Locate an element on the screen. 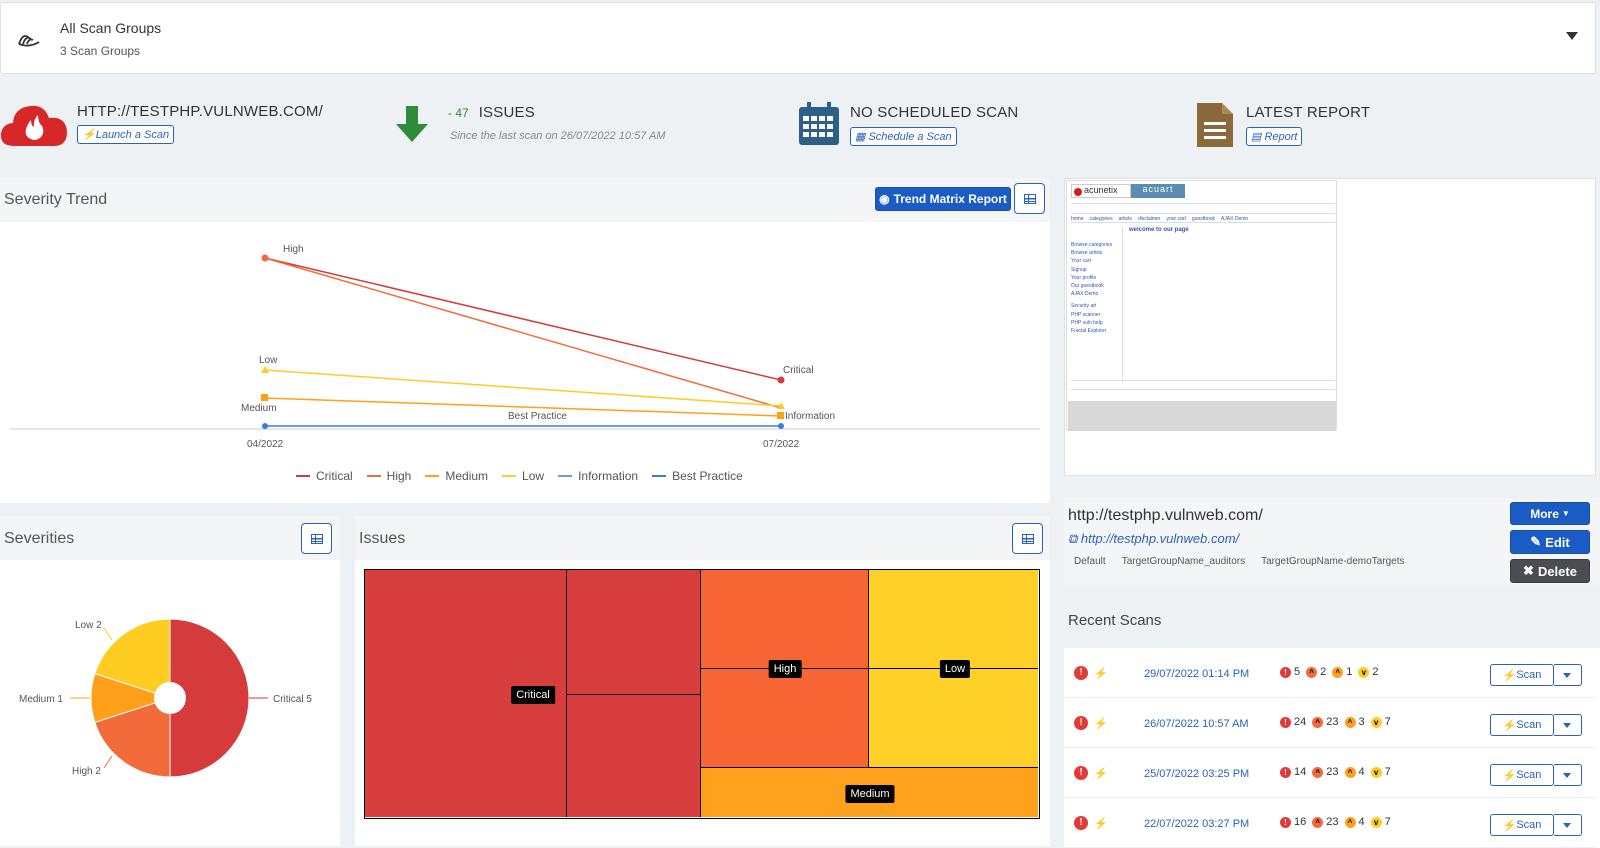 The image size is (1600, 848). more-button: More ▼ is located at coordinates (1550, 513).